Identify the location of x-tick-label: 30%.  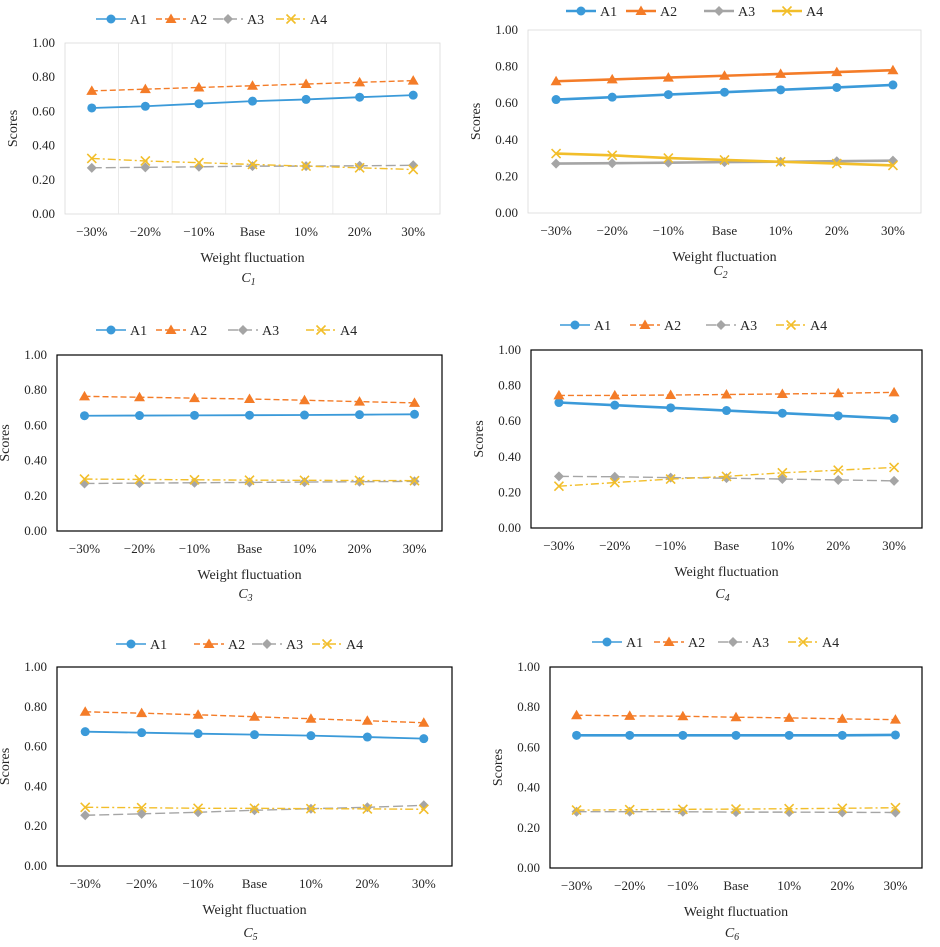
(424, 883).